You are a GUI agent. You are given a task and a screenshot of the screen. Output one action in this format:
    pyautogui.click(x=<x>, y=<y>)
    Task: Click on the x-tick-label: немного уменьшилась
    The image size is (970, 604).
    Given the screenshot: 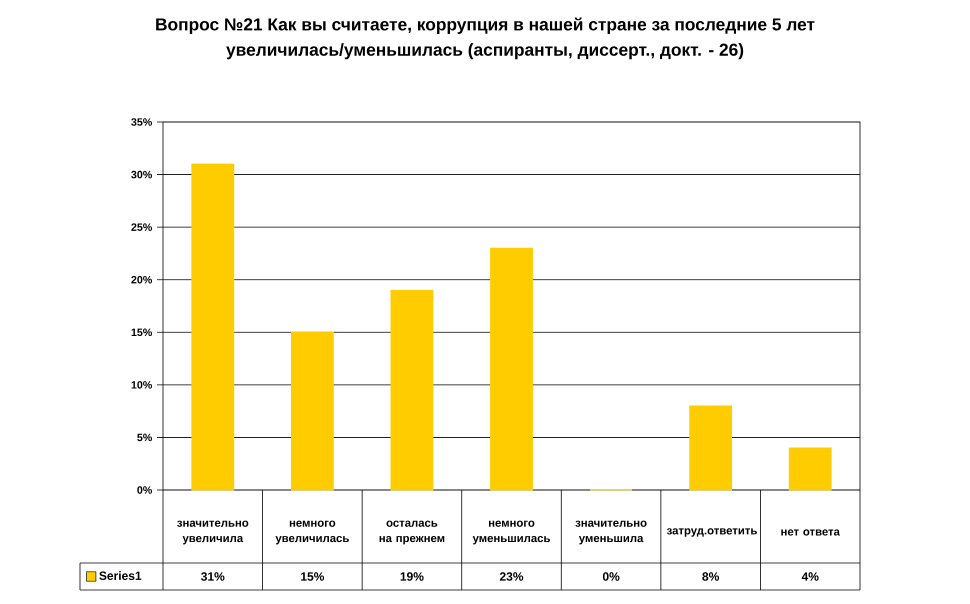 What is the action you would take?
    pyautogui.click(x=511, y=532)
    